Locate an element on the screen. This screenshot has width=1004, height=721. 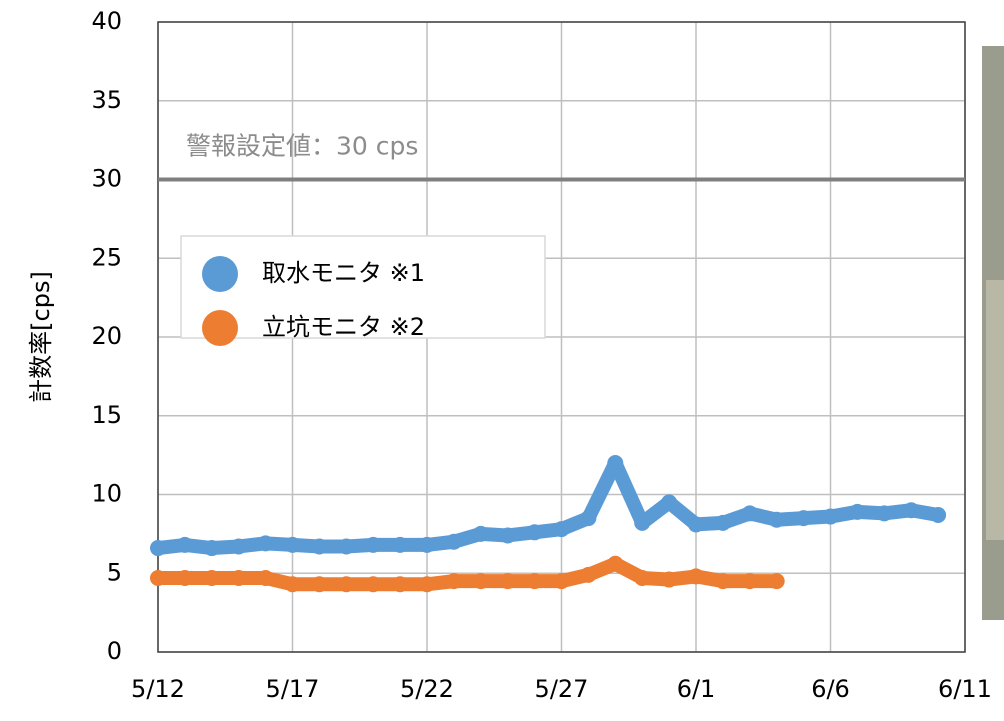
y-tick-label: 25 is located at coordinates (106, 257).